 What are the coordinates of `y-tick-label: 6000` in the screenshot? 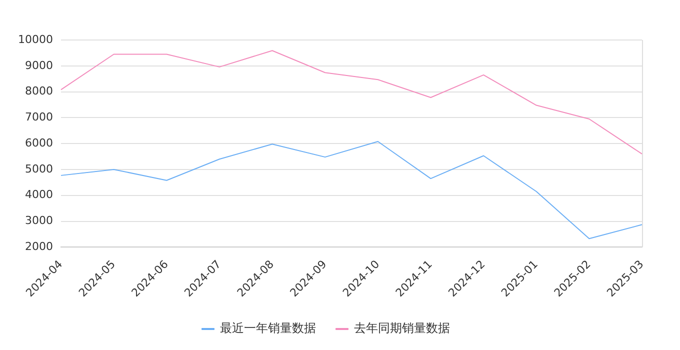 It's located at (38, 143).